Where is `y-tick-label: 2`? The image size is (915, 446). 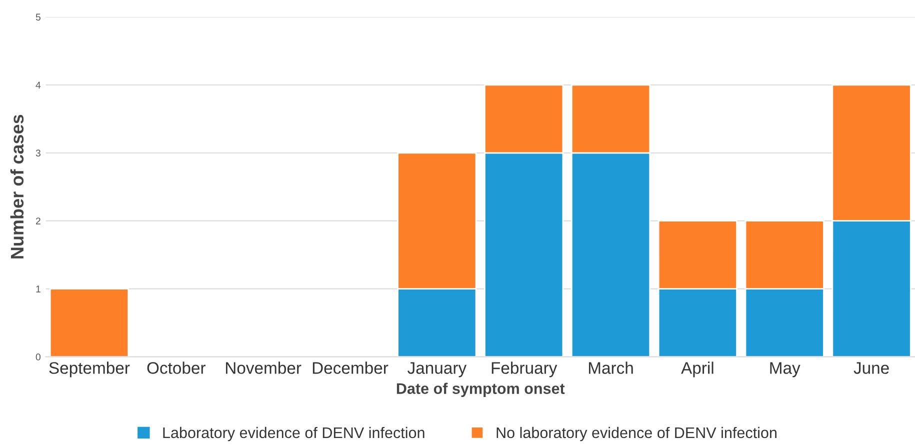 y-tick-label: 2 is located at coordinates (38, 221).